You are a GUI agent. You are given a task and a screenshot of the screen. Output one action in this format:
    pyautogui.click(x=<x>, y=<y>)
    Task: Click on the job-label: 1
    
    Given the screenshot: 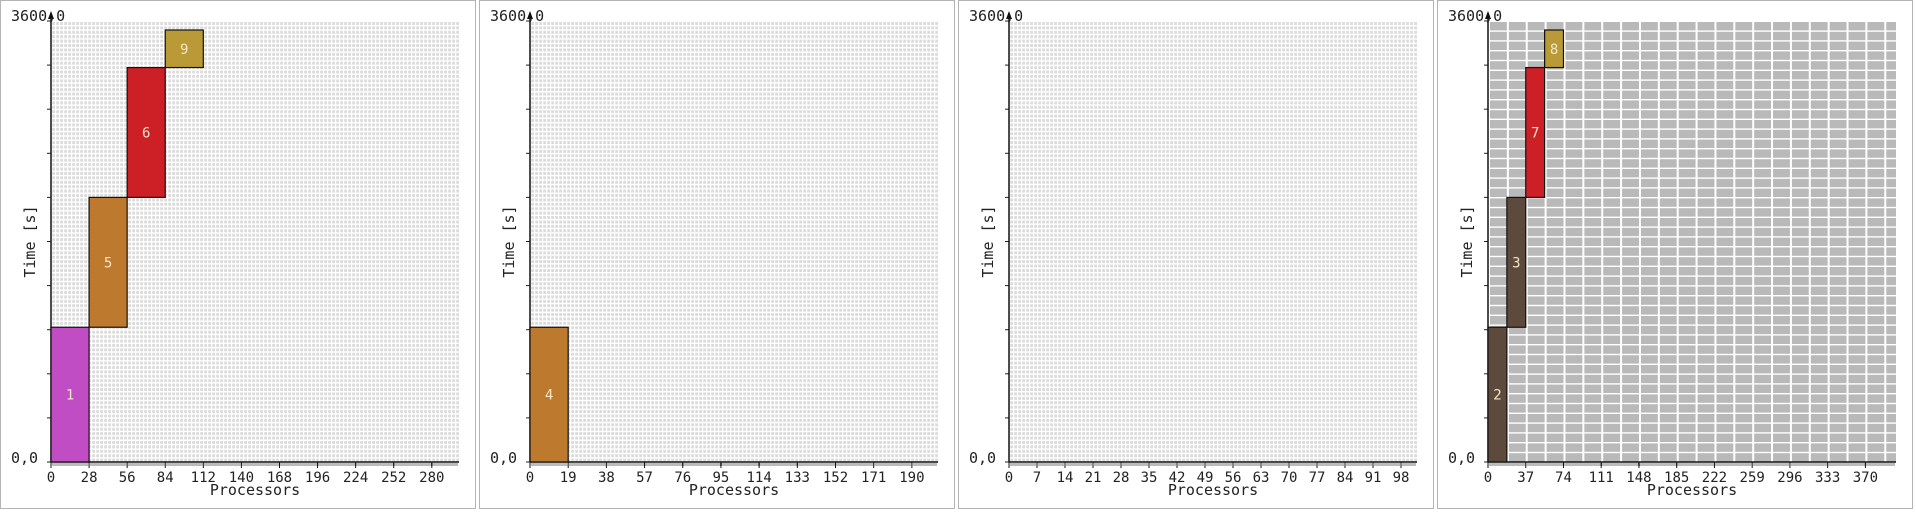 What is the action you would take?
    pyautogui.click(x=70, y=396)
    